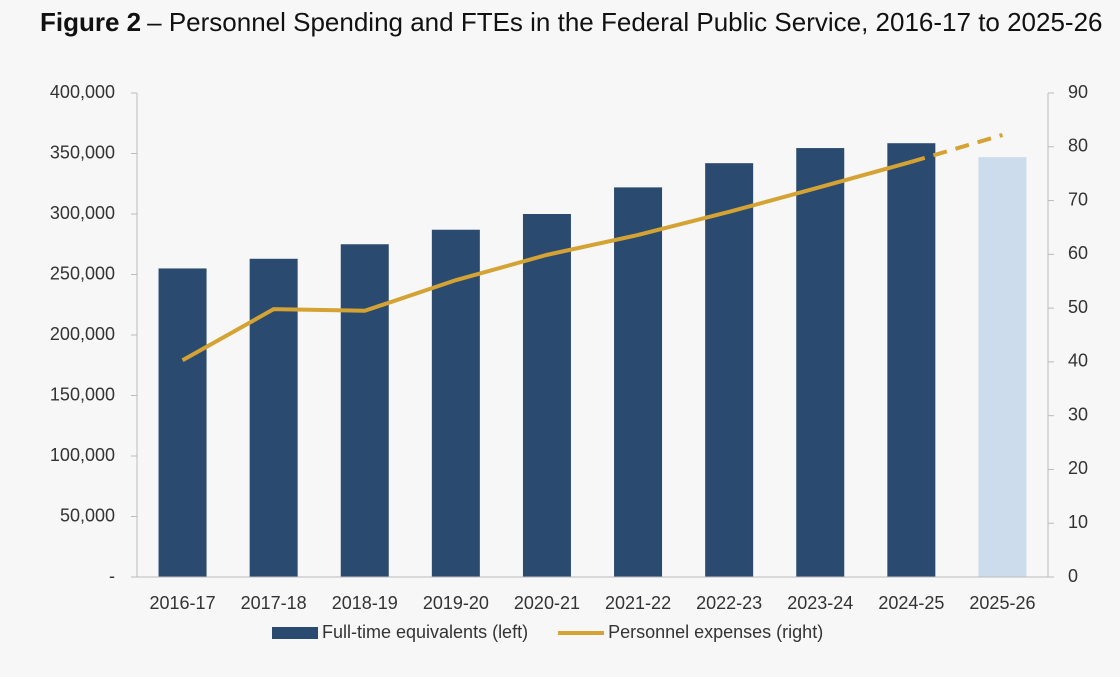  I want to click on line-dashed, so click(957, 148).